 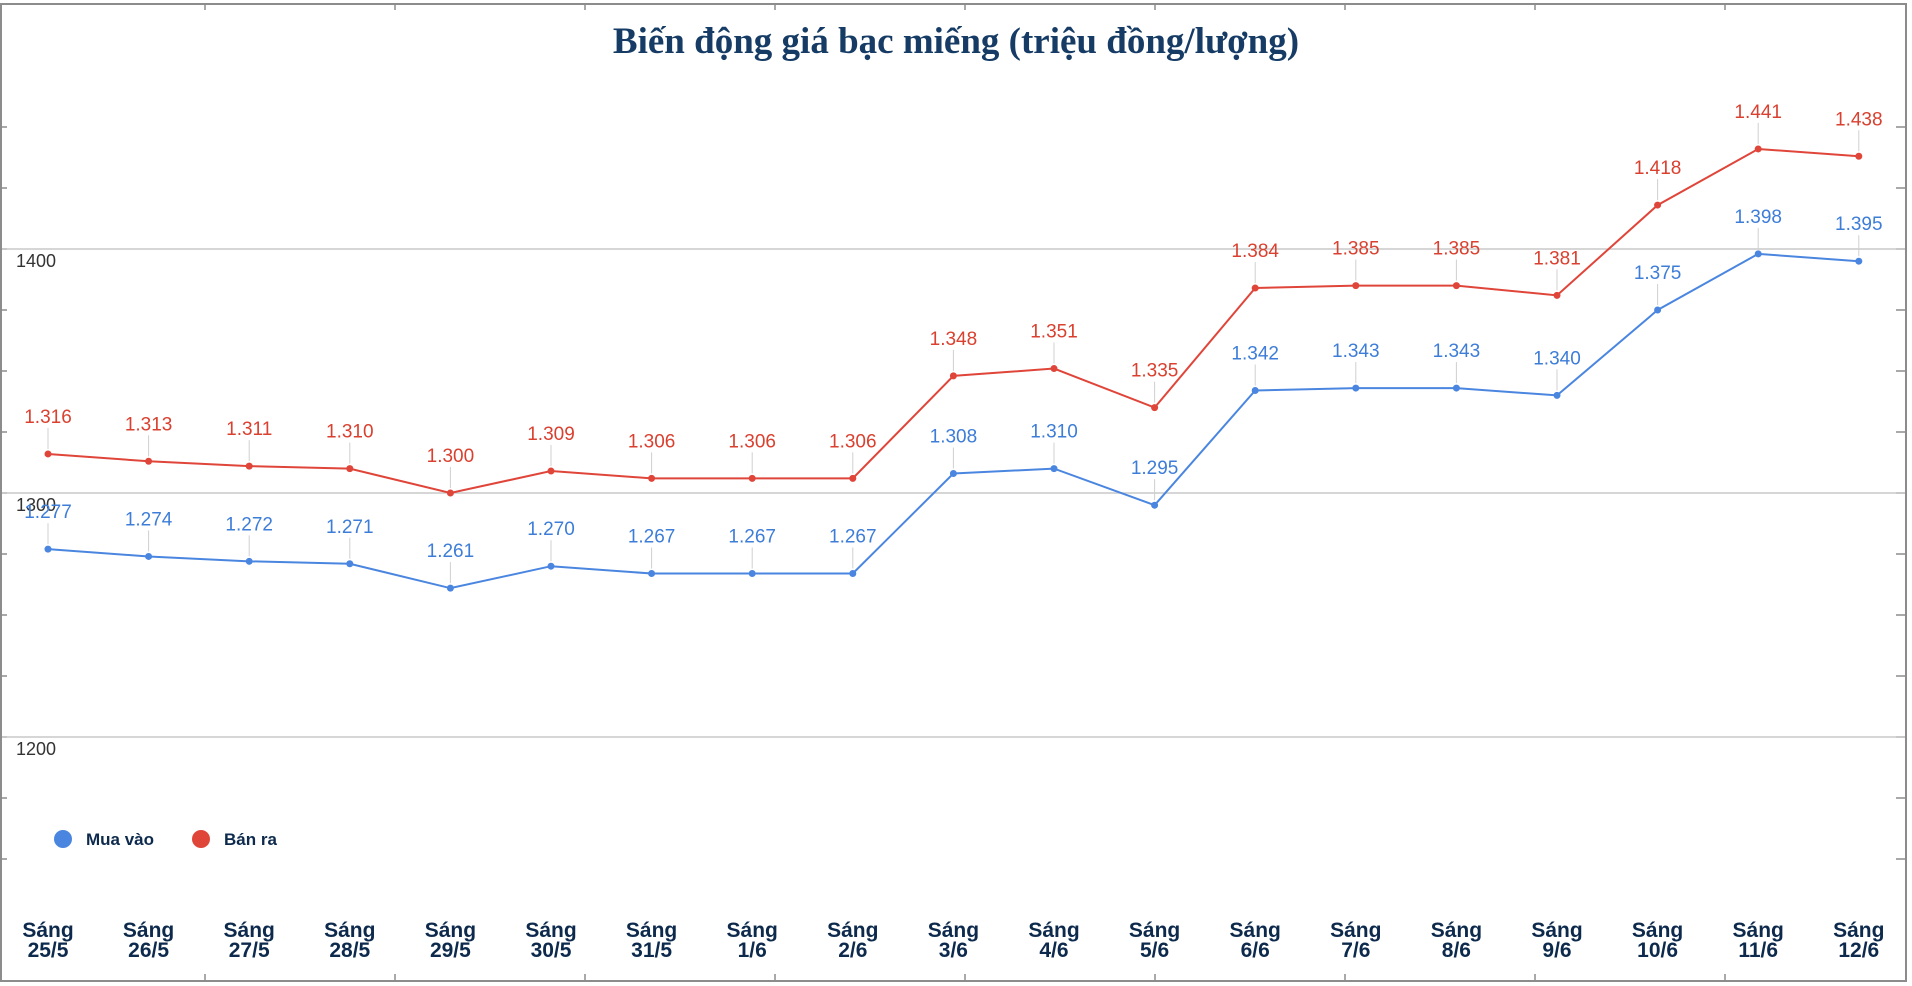 What do you see at coordinates (149, 519) in the screenshot?
I see `data-label-mua-vao: 1.274` at bounding box center [149, 519].